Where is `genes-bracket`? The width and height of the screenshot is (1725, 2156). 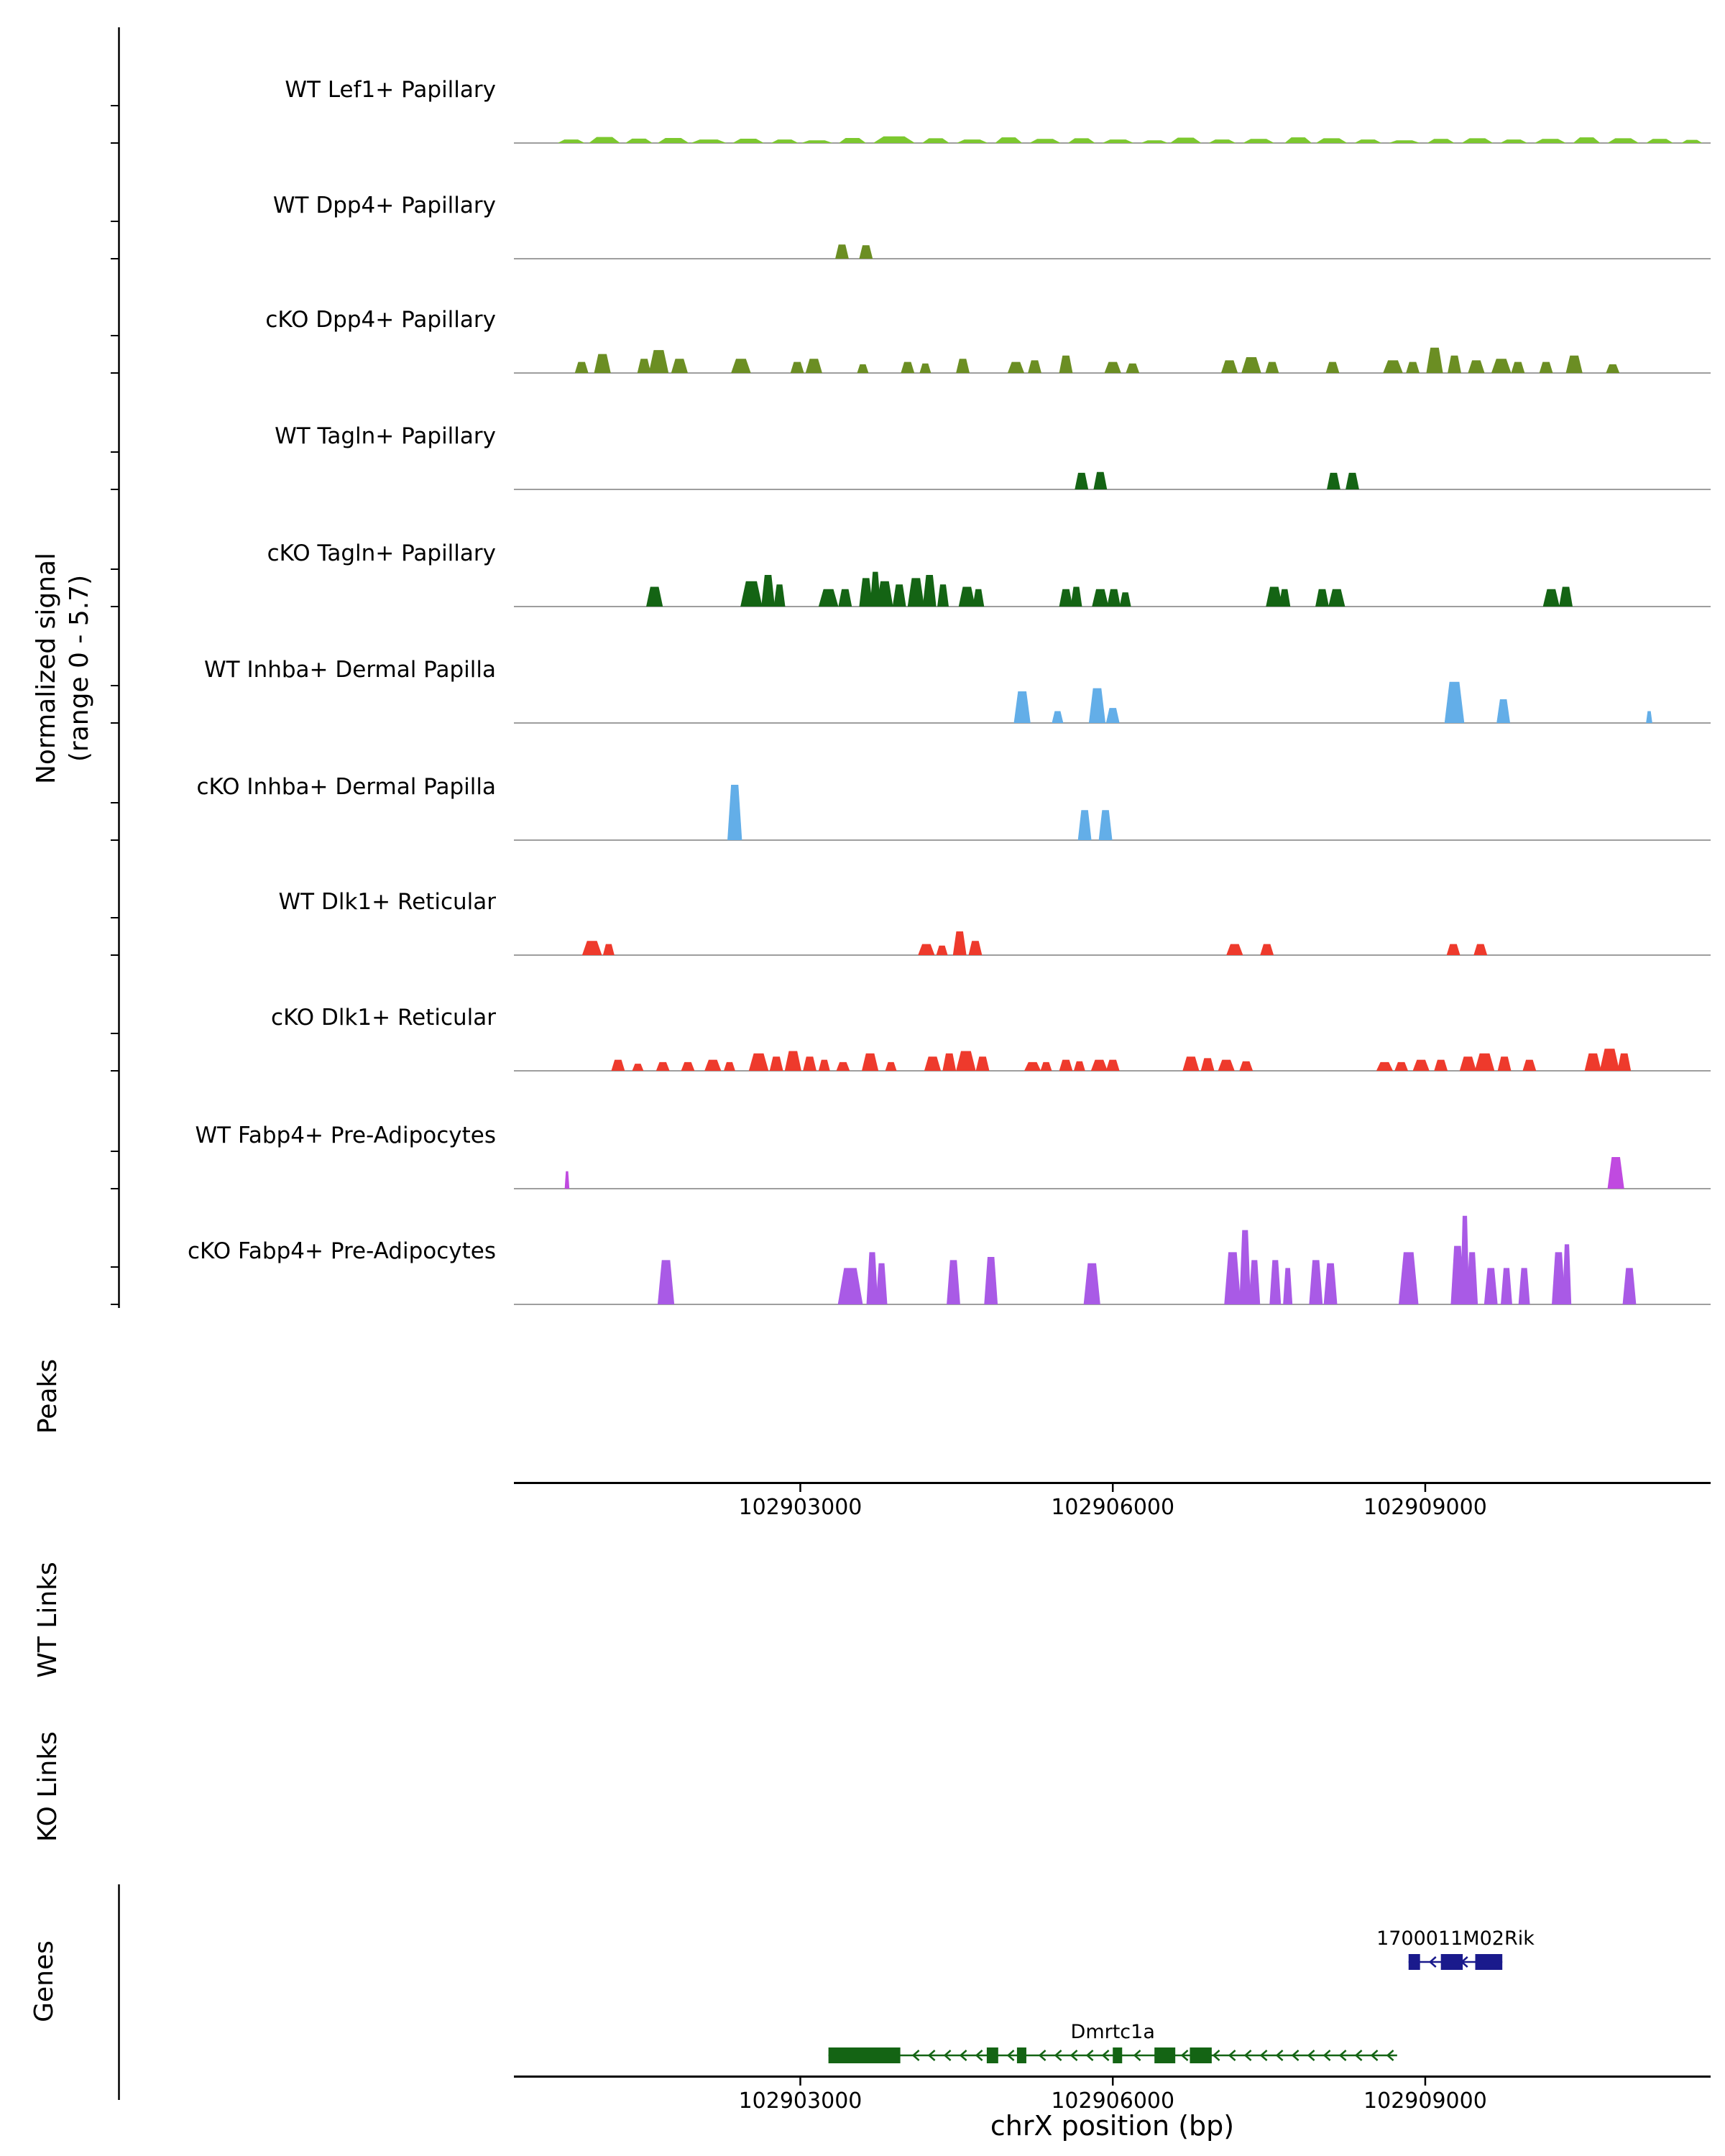 genes-bracket is located at coordinates (119, 1992).